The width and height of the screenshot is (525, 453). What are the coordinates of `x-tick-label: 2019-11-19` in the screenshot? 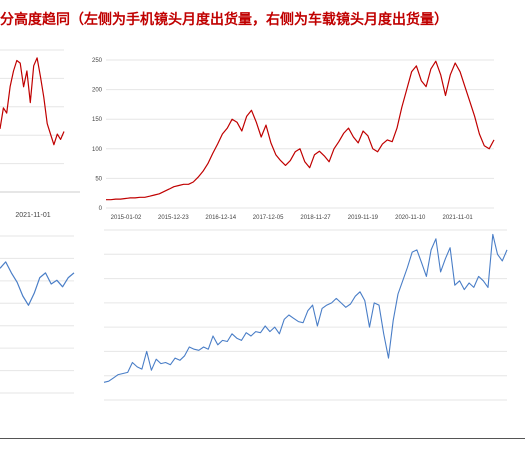 It's located at (363, 218).